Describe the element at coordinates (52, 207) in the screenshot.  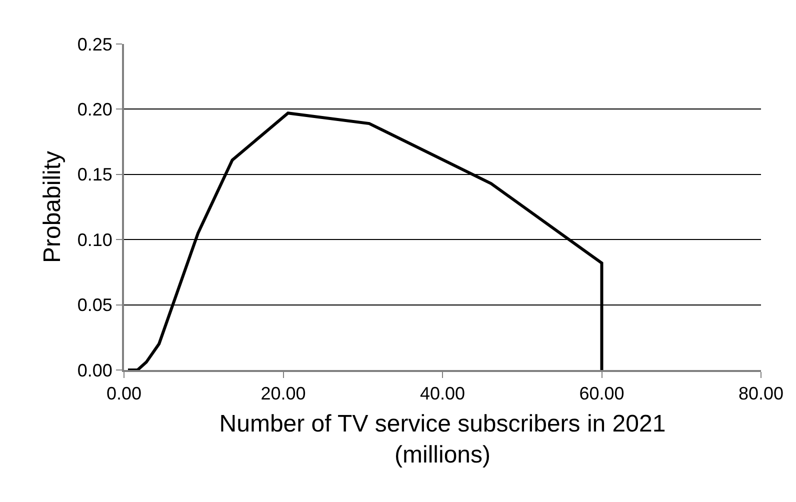
I see `y-axis-title: Probability` at that location.